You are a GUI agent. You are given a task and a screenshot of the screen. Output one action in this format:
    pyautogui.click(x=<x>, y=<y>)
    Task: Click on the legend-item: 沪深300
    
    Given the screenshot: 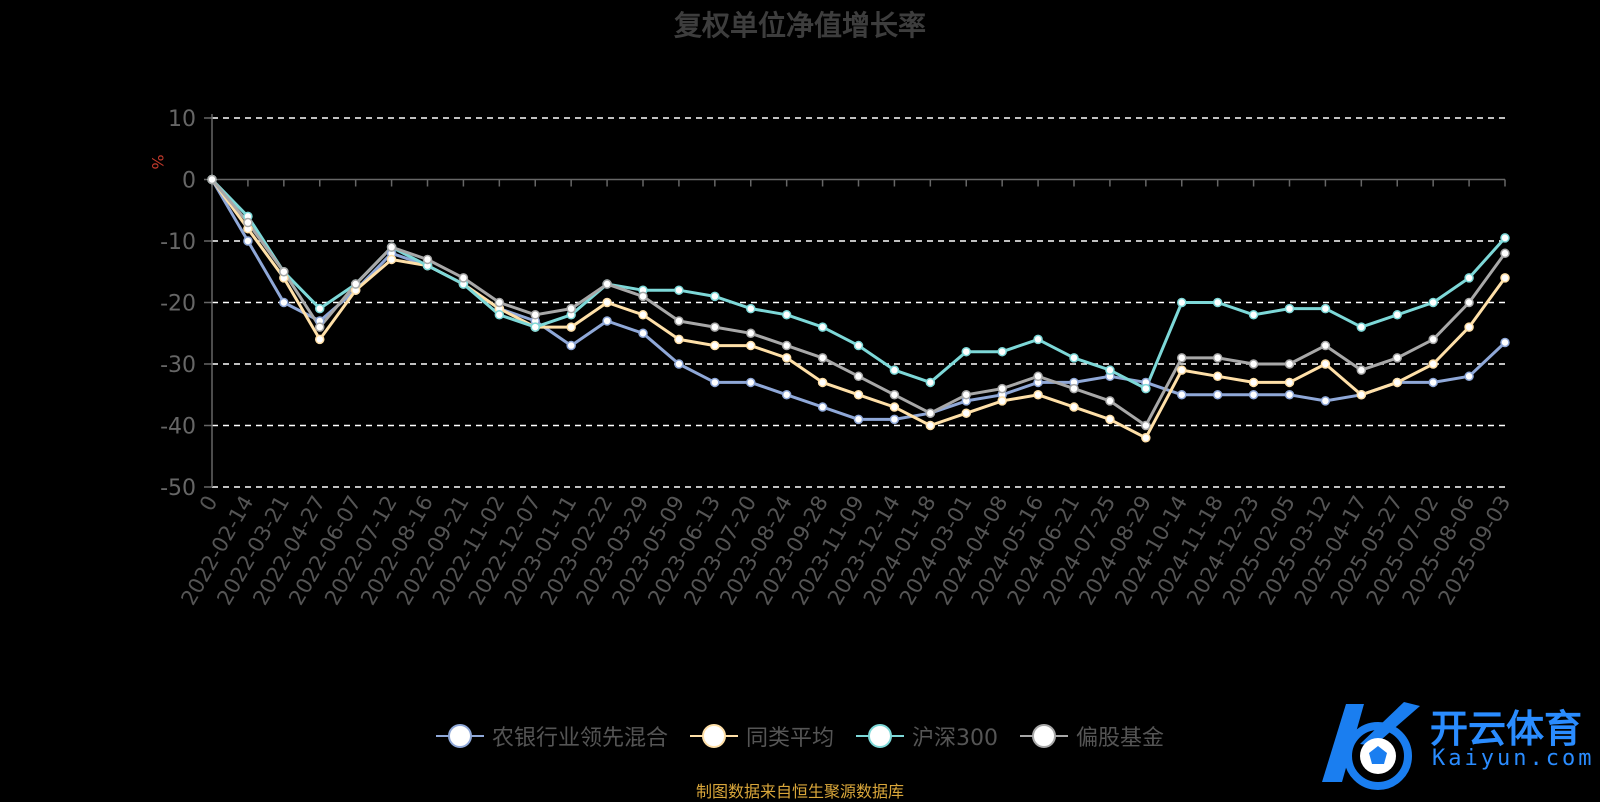 What is the action you would take?
    pyautogui.click(x=927, y=736)
    